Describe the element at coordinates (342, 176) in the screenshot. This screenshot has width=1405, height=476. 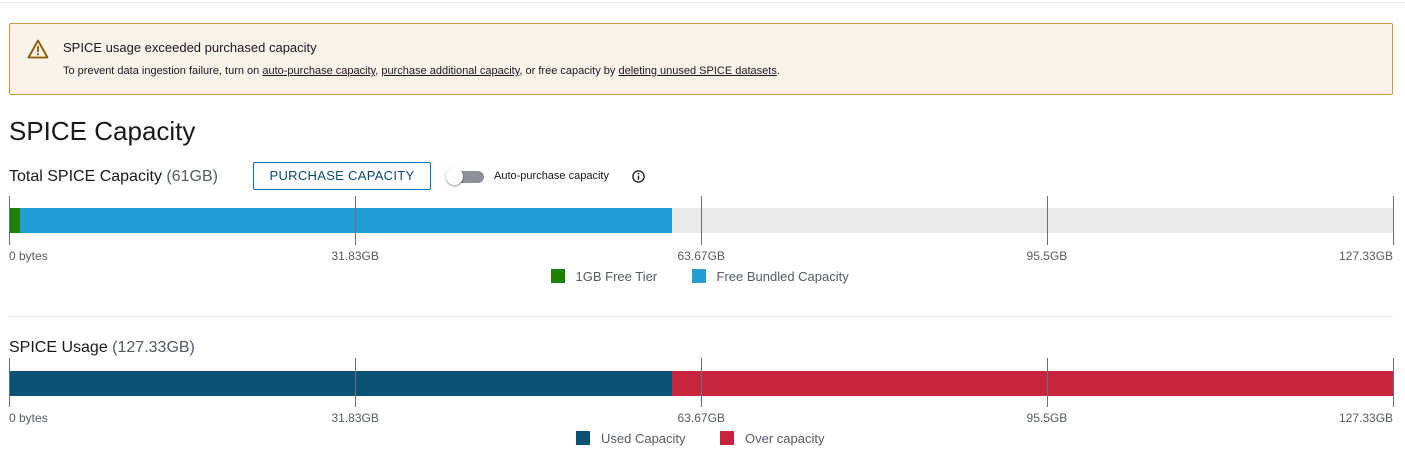
I see `purchase-capacity-button: PURCHASE CAPACITY` at that location.